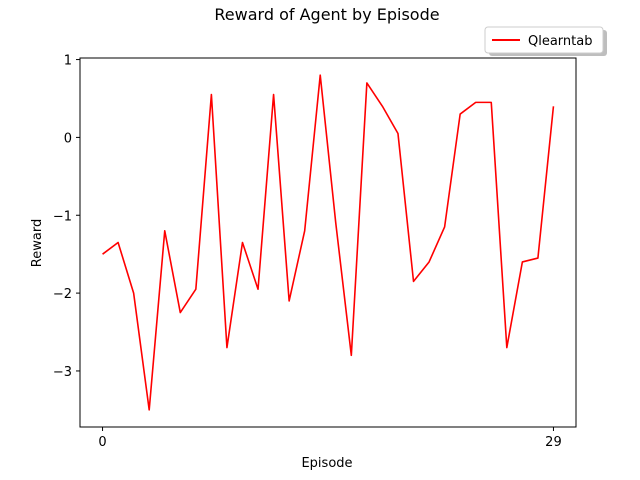 The height and width of the screenshot is (480, 640). I want to click on y-tick-label: 1, so click(68, 61).